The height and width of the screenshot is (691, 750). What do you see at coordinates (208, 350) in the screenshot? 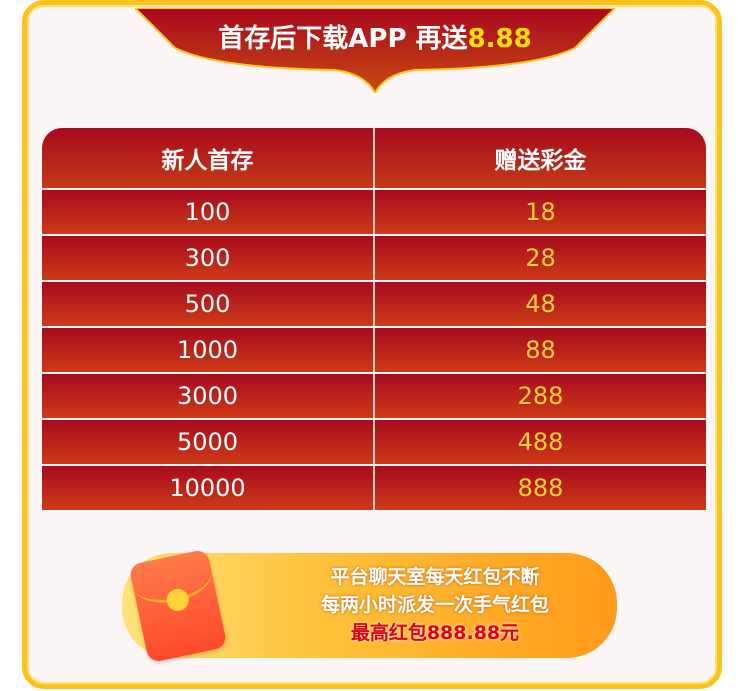
I see `deposit-cell: 1000` at bounding box center [208, 350].